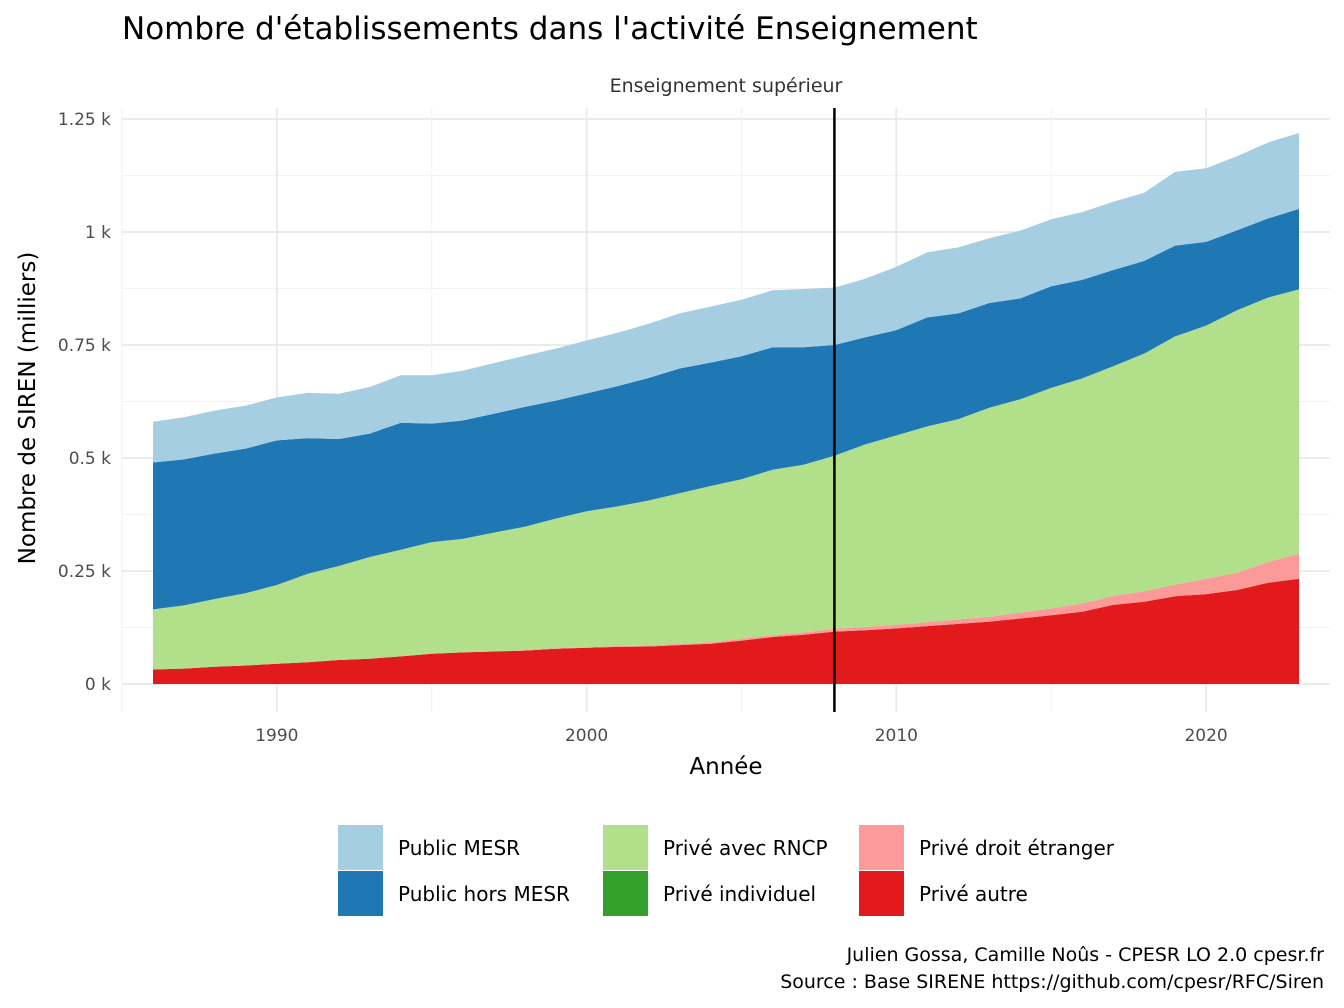 This screenshot has width=1344, height=1008. What do you see at coordinates (84, 402) in the screenshot?
I see `y-axis-ticks: 0 k 0.25 k 0.5 k 0.75 k 1 k 1.25 k` at bounding box center [84, 402].